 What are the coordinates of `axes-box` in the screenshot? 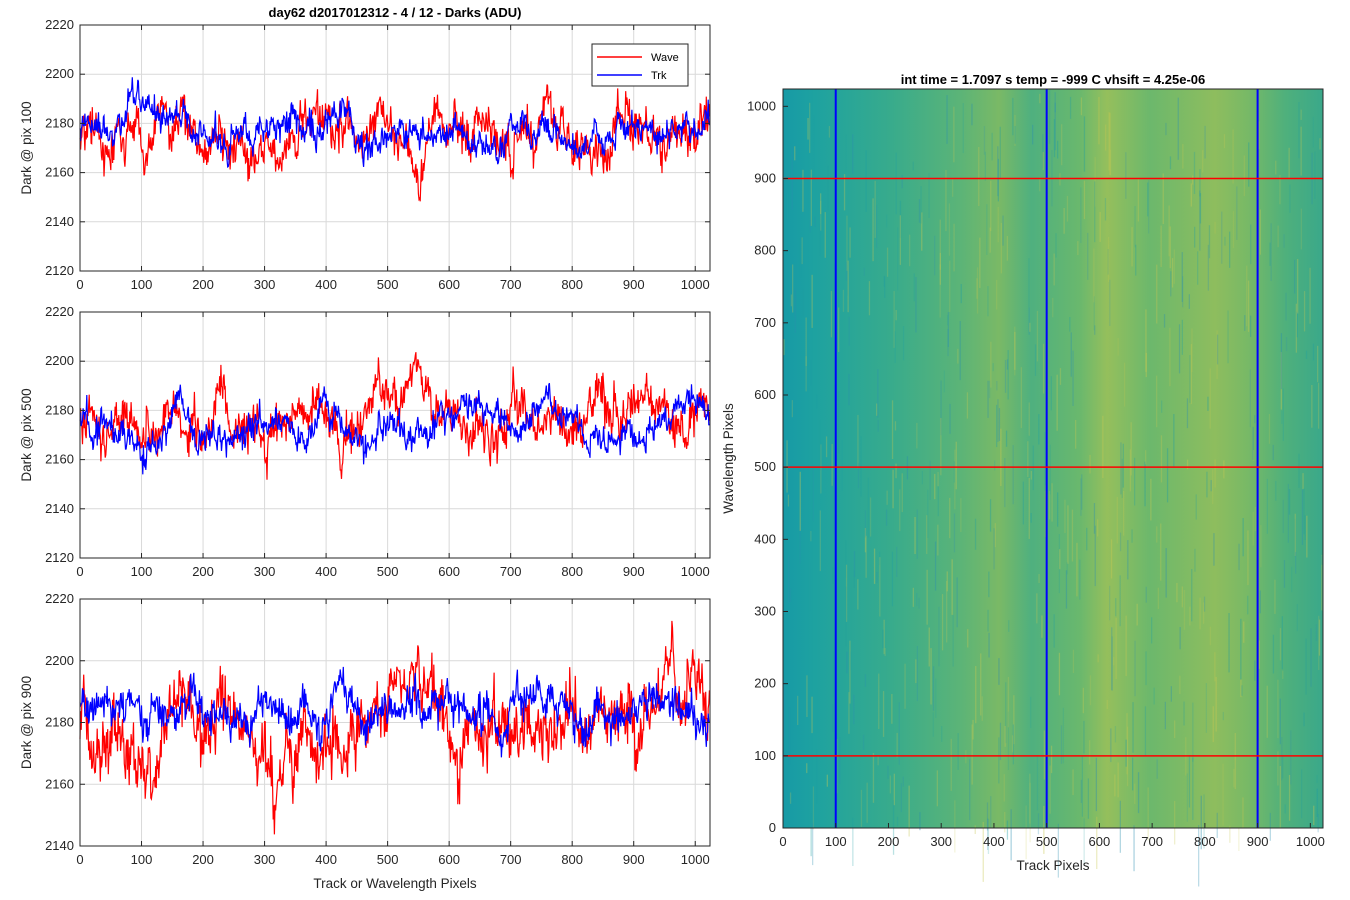 It's located at (395, 148).